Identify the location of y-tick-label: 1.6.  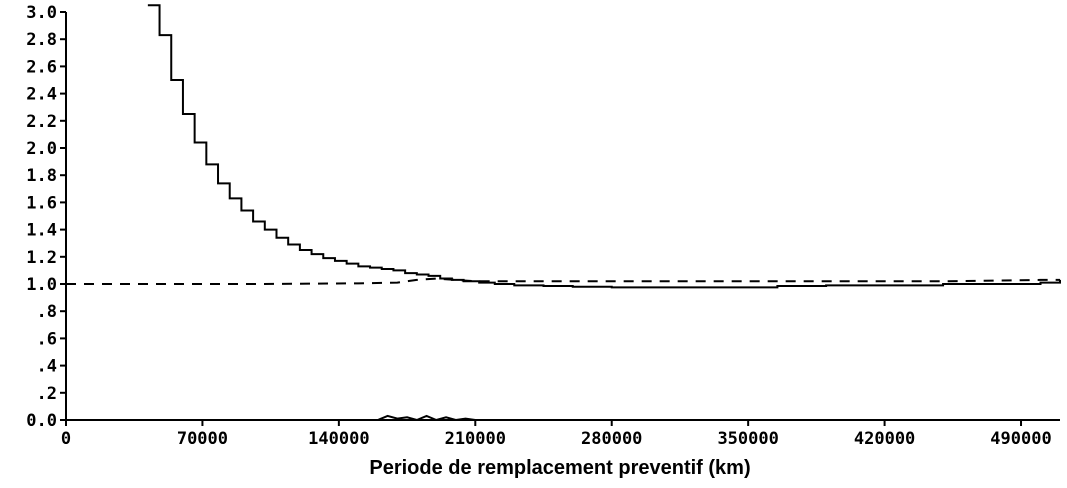
(41, 203).